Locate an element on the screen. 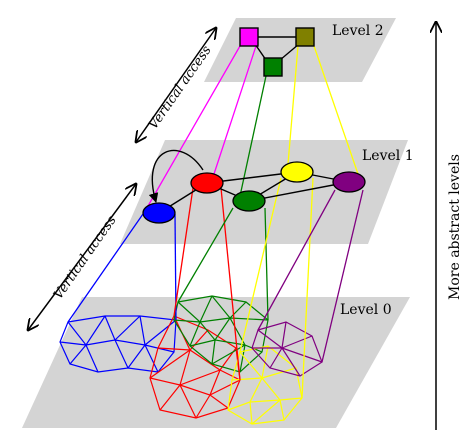 The height and width of the screenshot is (445, 474). green-square is located at coordinates (273, 67).